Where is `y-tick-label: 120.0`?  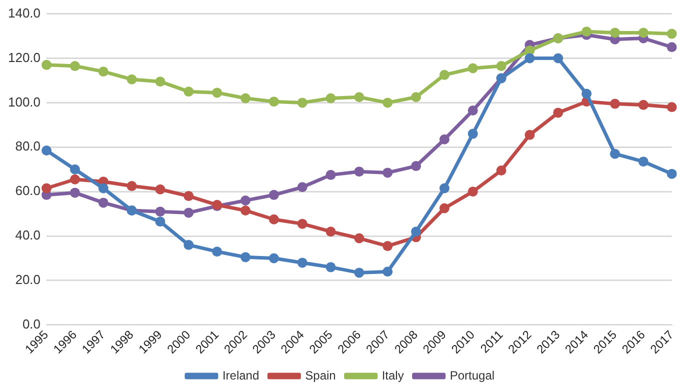
y-tick-label: 120.0 is located at coordinates (24, 57).